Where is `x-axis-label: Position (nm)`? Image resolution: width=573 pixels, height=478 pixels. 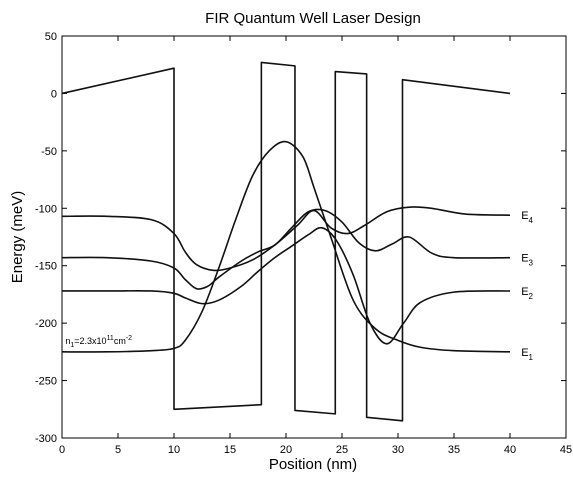 x-axis-label: Position (nm) is located at coordinates (313, 464).